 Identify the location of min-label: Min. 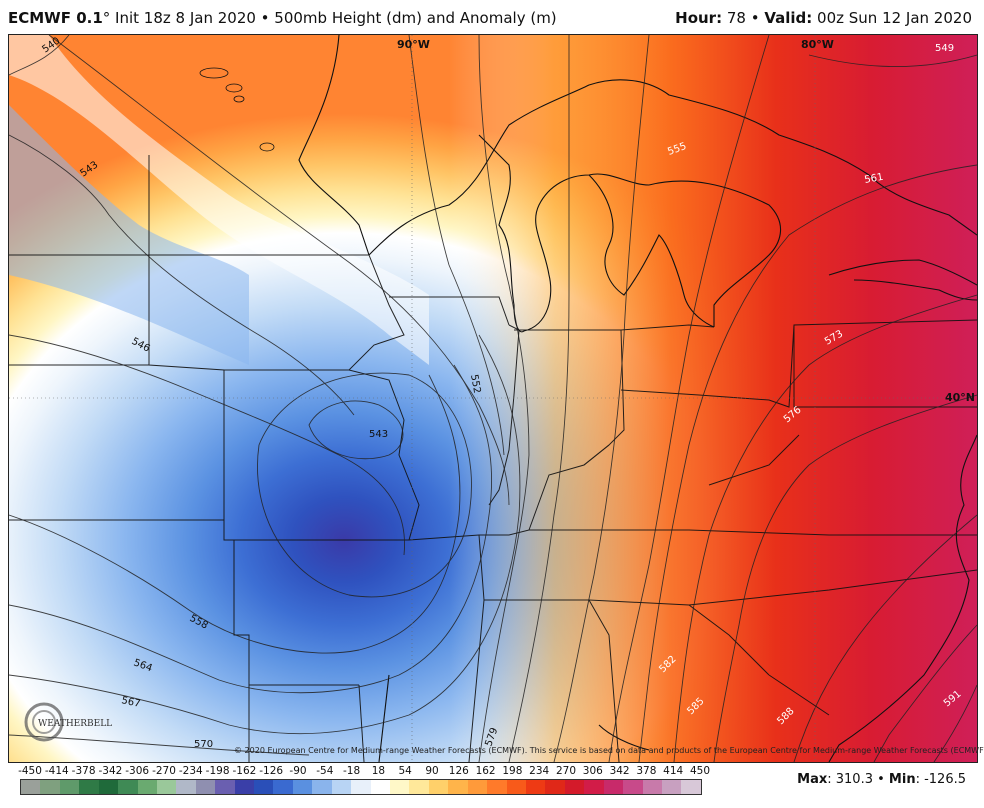
(902, 779).